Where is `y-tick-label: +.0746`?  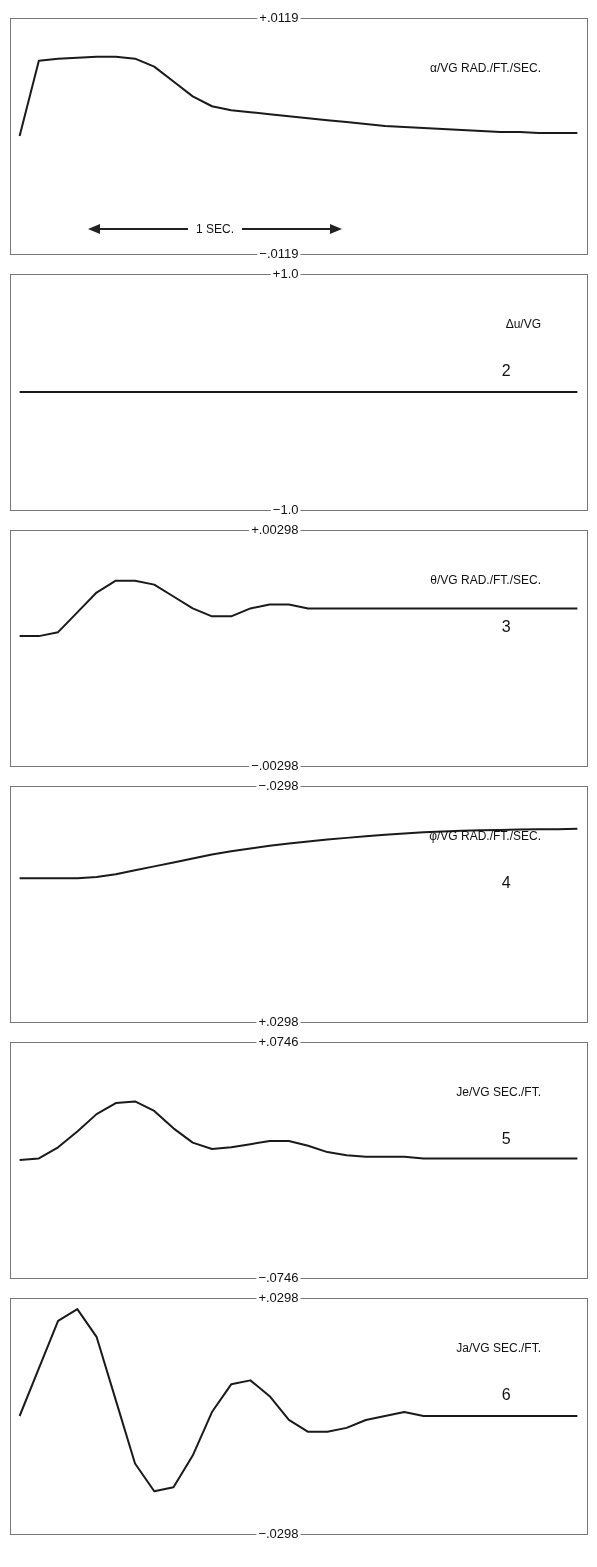 y-tick-label: +.0746 is located at coordinates (278, 1041).